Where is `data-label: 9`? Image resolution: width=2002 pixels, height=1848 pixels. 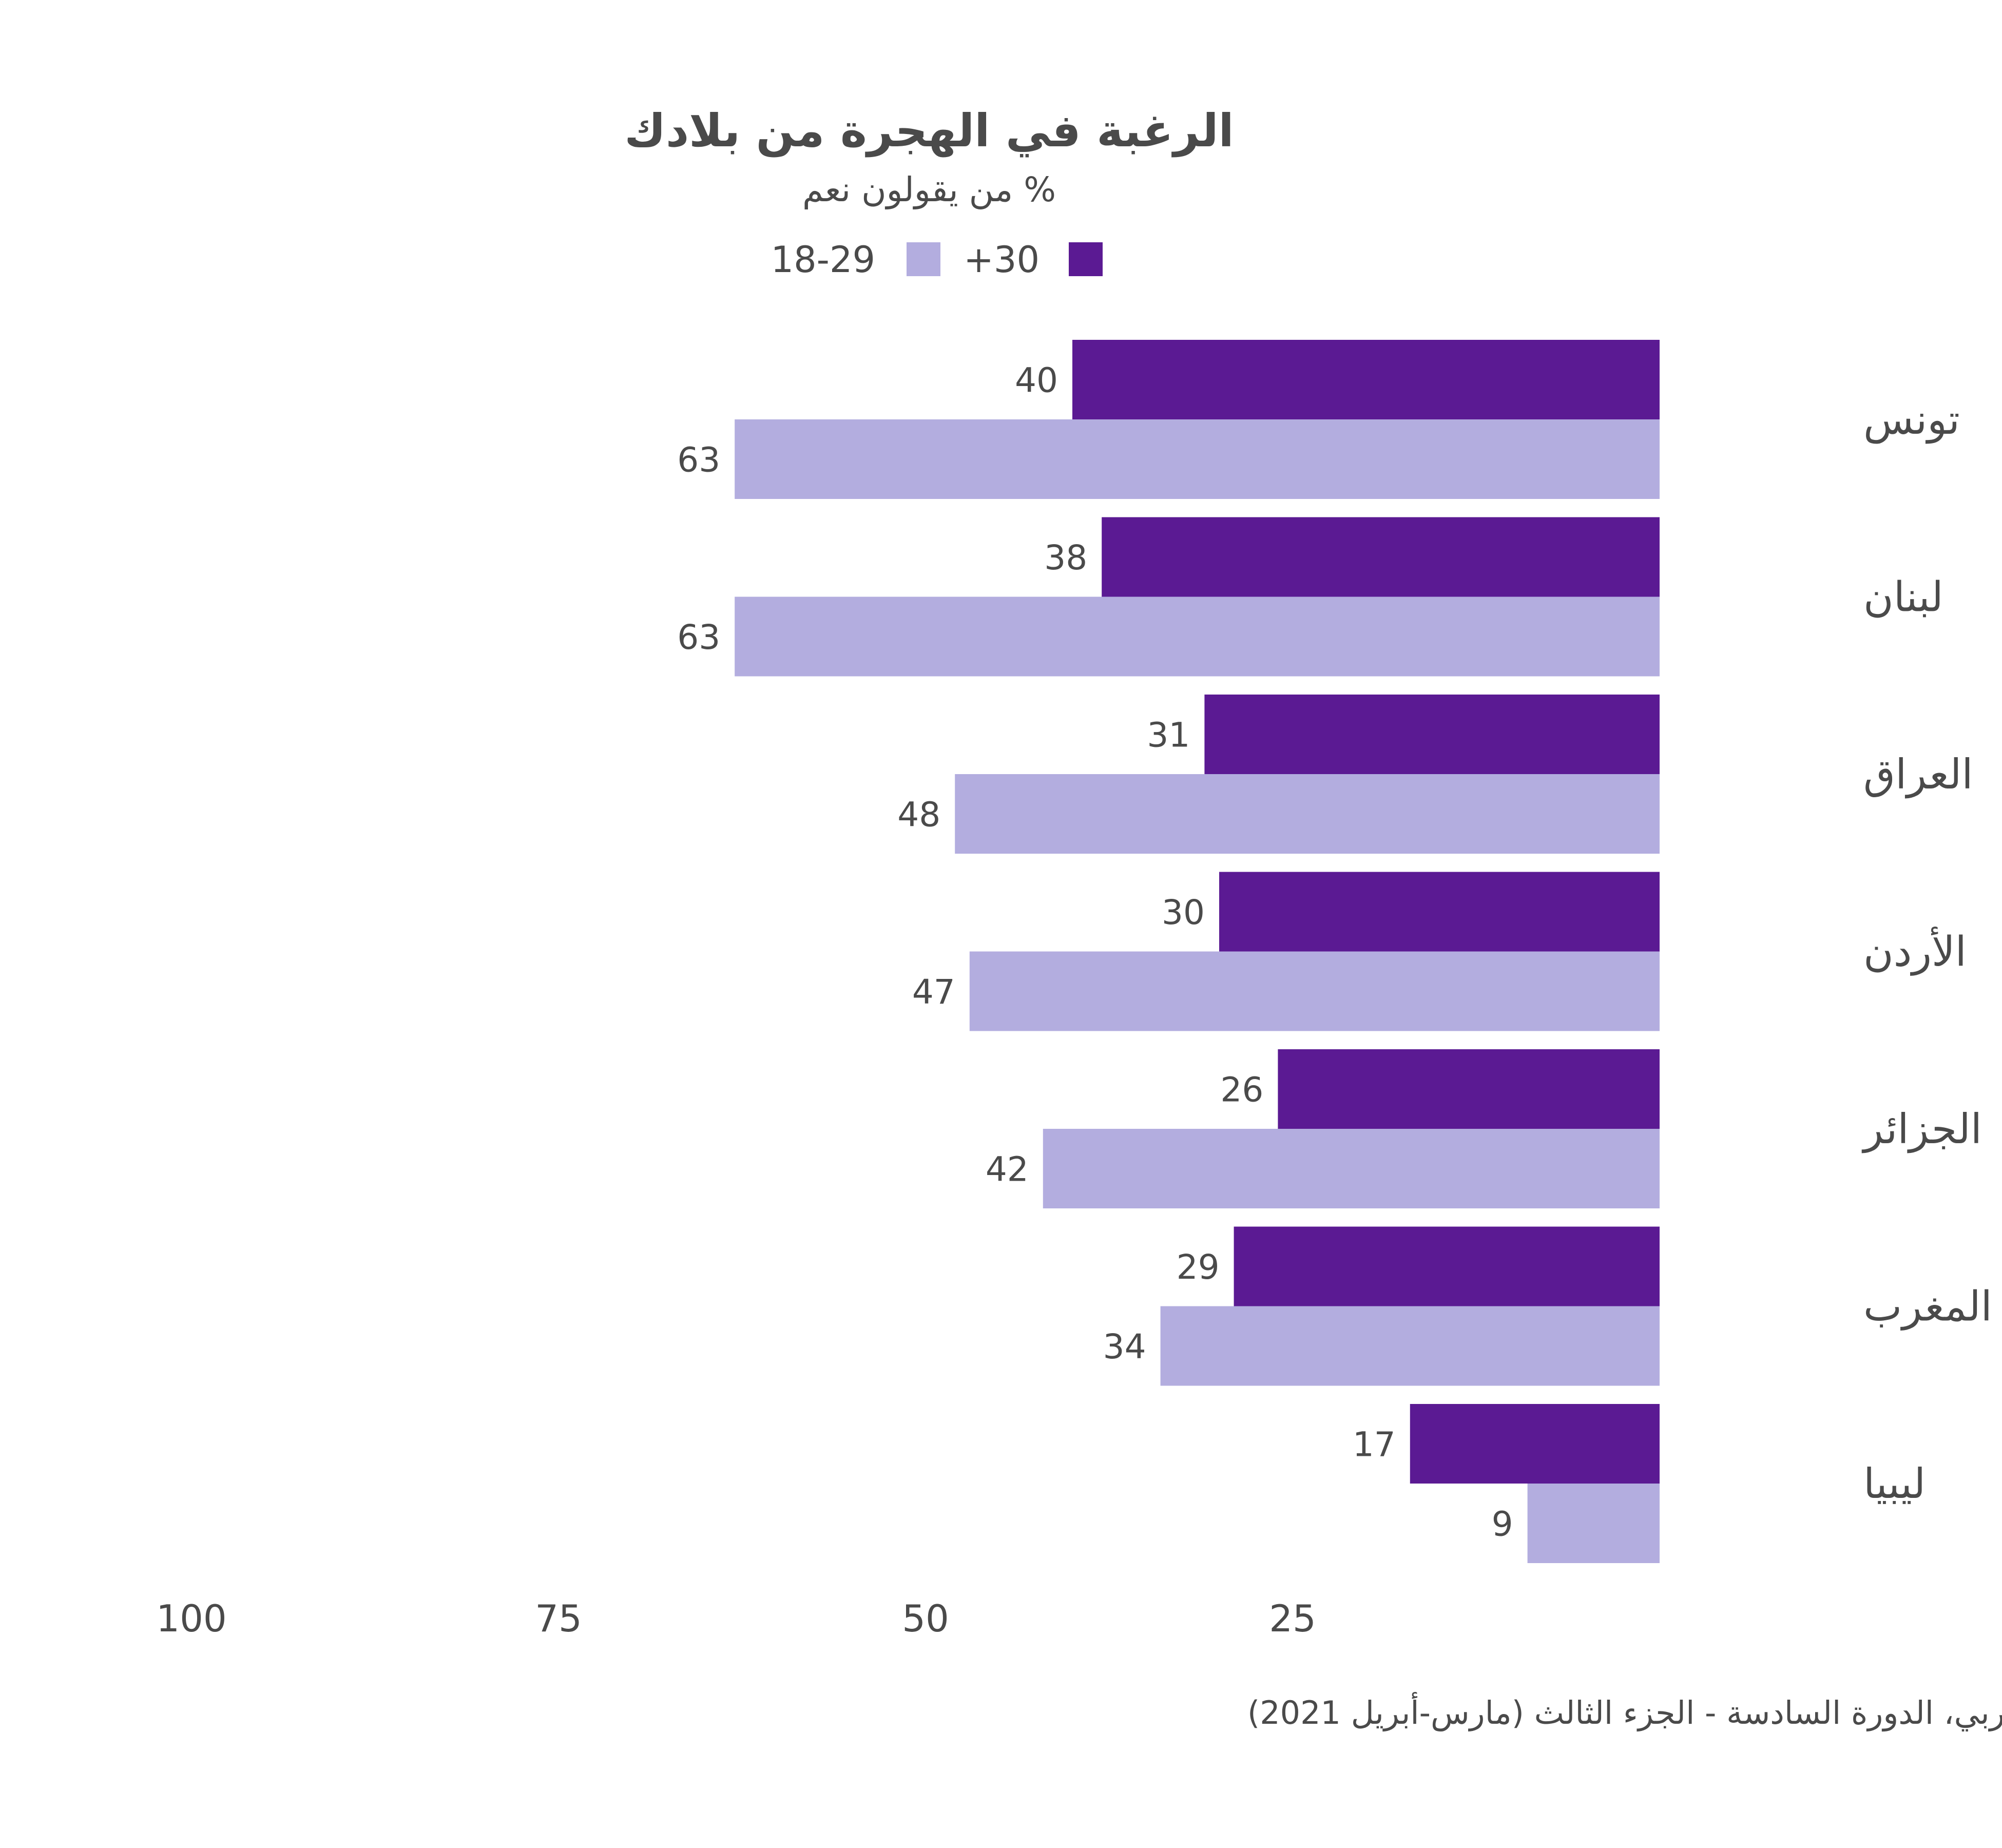 data-label: 9 is located at coordinates (1502, 1524).